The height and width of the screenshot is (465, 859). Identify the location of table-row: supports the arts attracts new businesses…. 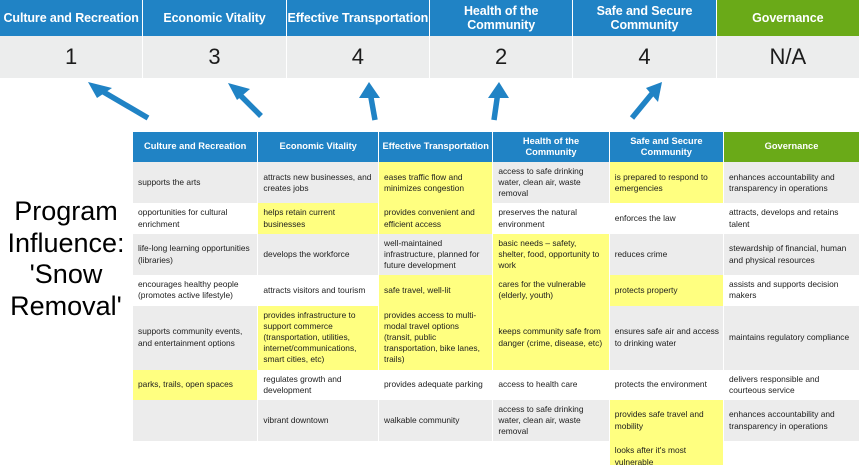
(496, 182).